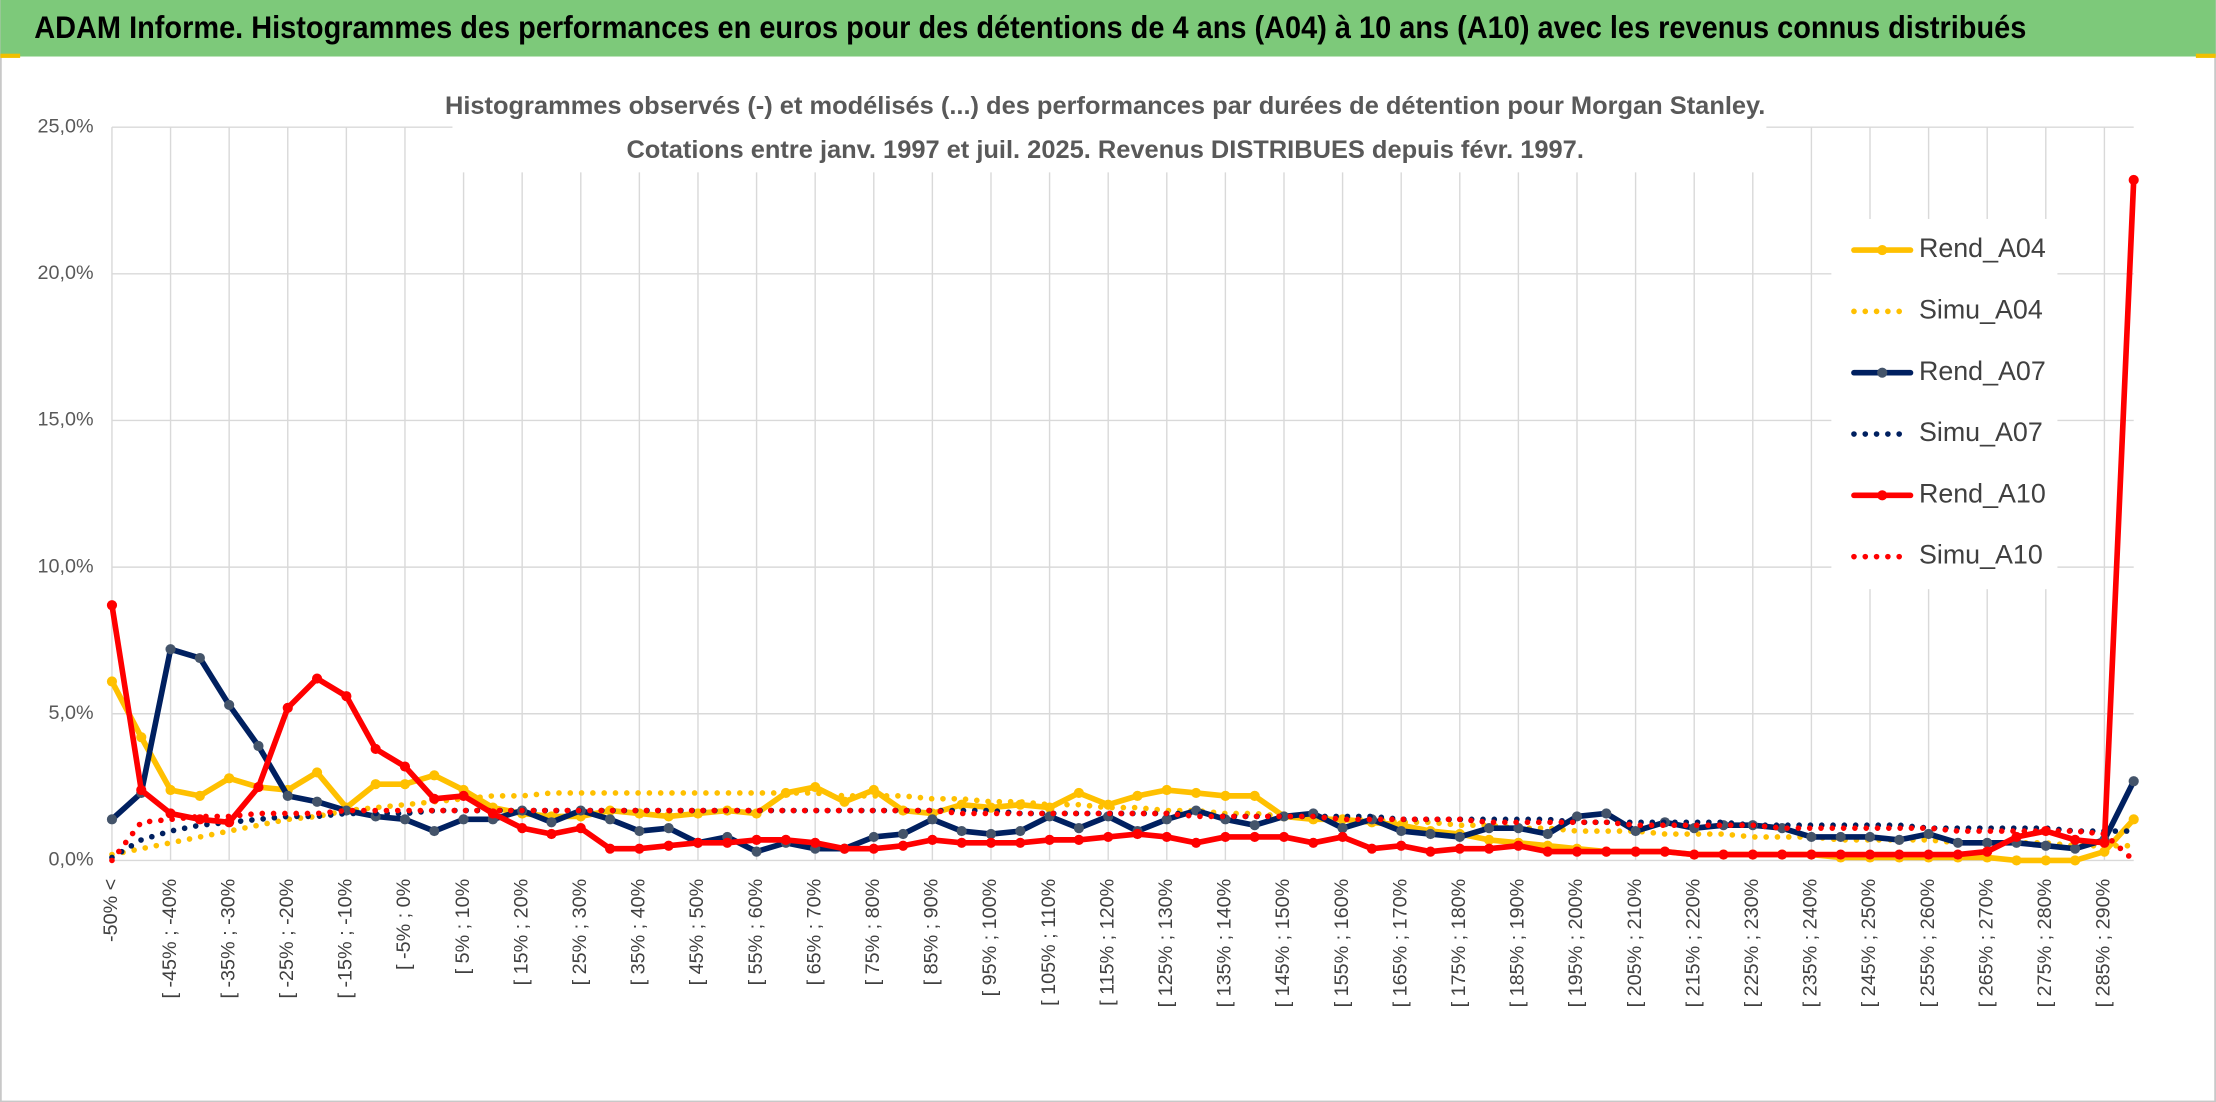 This screenshot has height=1102, width=2216. What do you see at coordinates (66, 566) in the screenshot?
I see `y-tick-label: 10,0%` at bounding box center [66, 566].